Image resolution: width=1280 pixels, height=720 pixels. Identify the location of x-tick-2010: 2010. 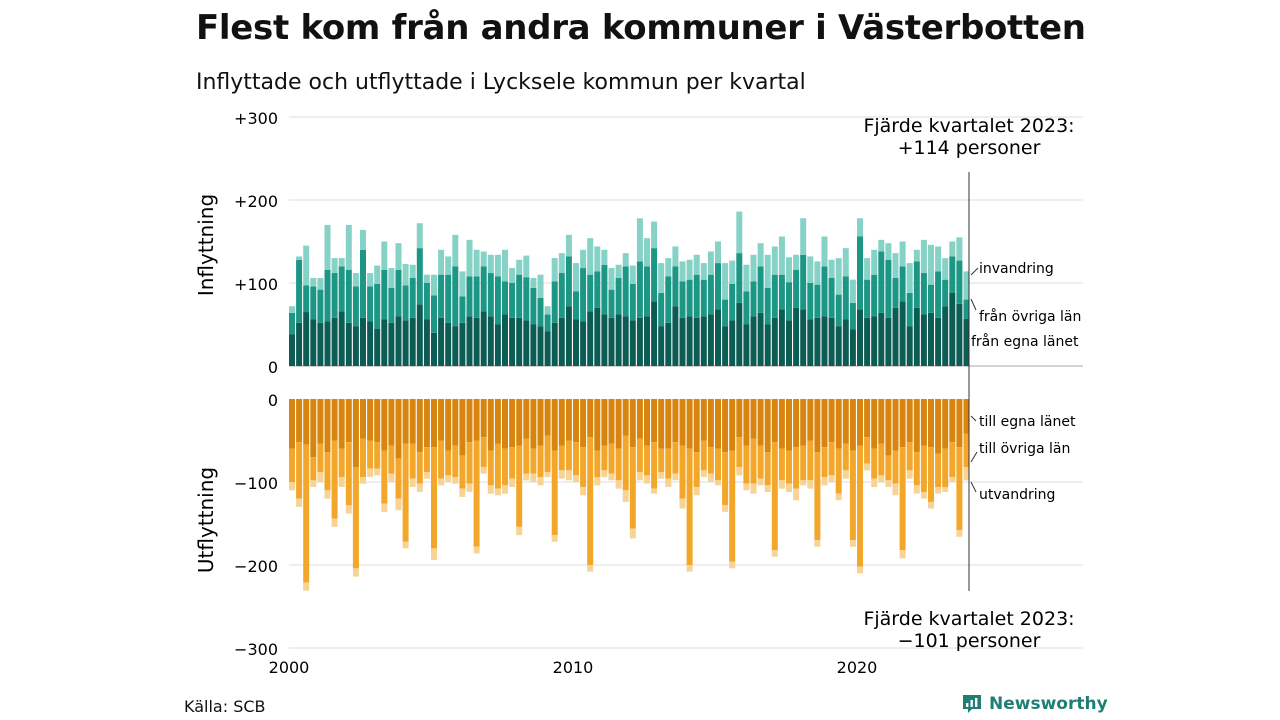
(573, 667).